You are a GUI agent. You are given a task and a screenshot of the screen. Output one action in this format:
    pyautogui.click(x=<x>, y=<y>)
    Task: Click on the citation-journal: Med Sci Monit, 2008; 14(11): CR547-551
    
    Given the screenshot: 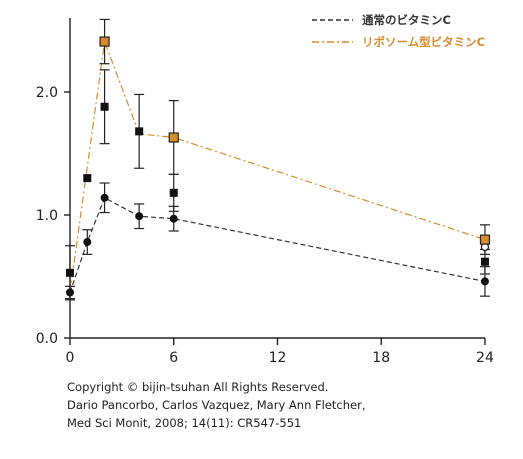 What is the action you would take?
    pyautogui.click(x=184, y=423)
    